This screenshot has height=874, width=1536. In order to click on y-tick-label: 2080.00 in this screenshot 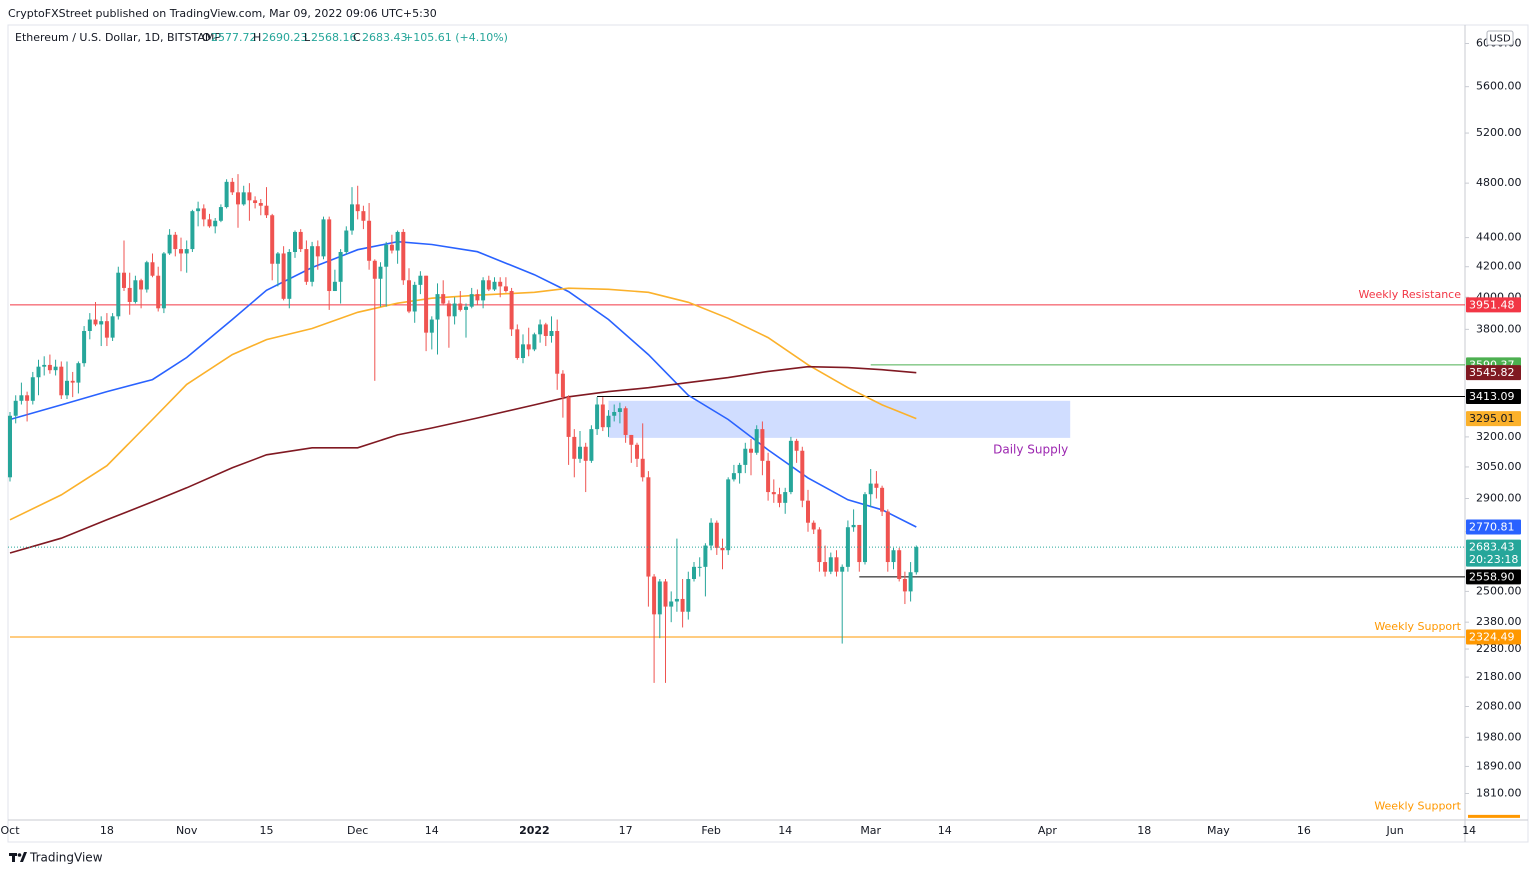, I will do `click(1499, 705)`.